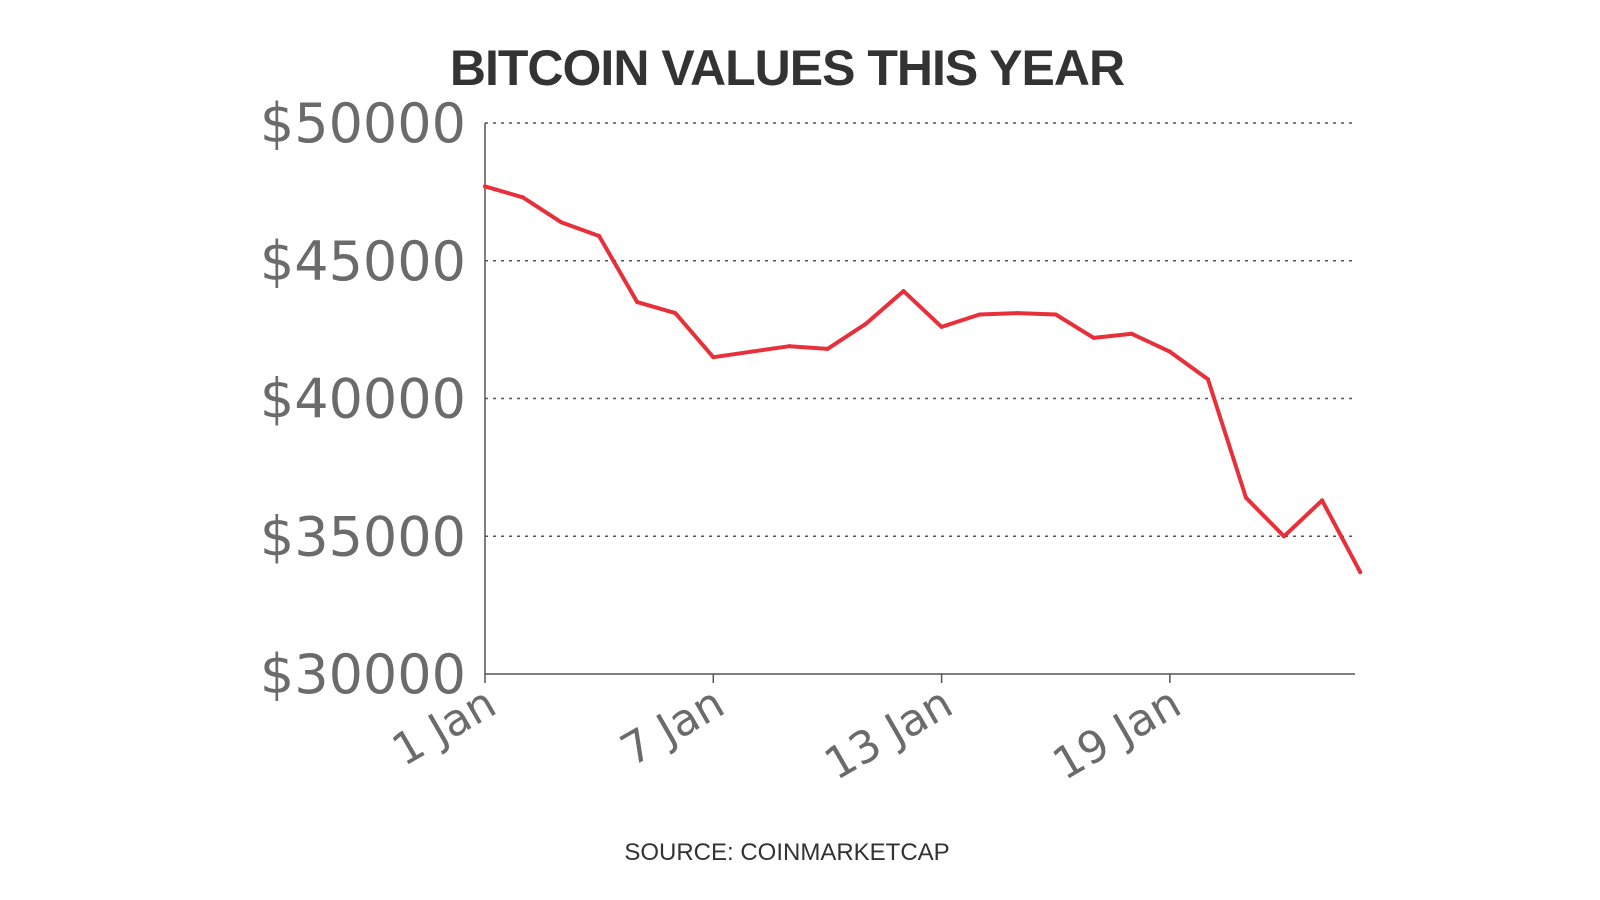  Describe the element at coordinates (363, 123) in the screenshot. I see `y-tick-label: $50000` at that location.